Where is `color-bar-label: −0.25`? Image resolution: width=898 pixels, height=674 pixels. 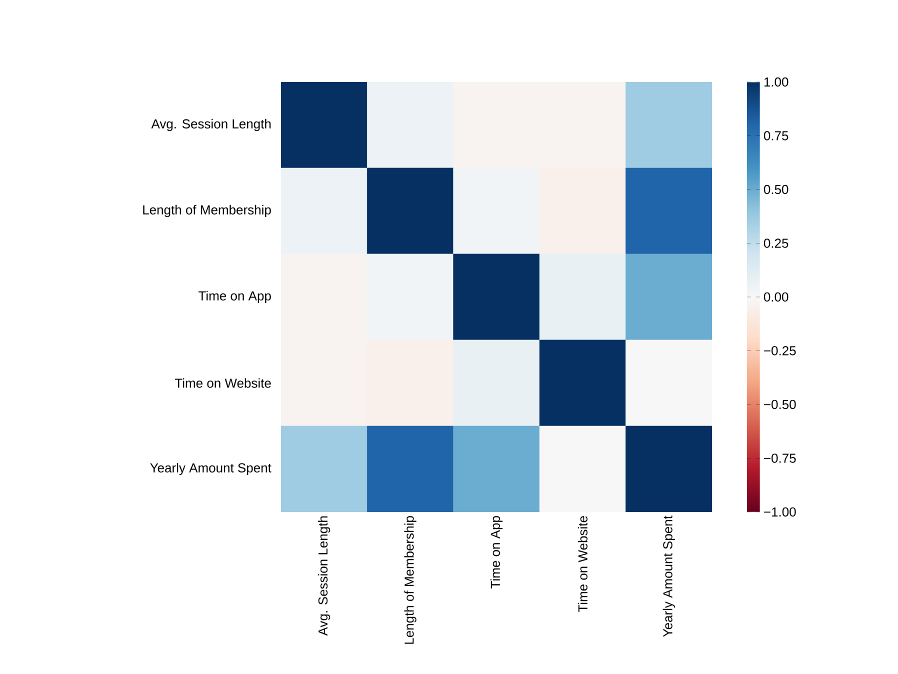
color-bar-label: −0.25 is located at coordinates (780, 351).